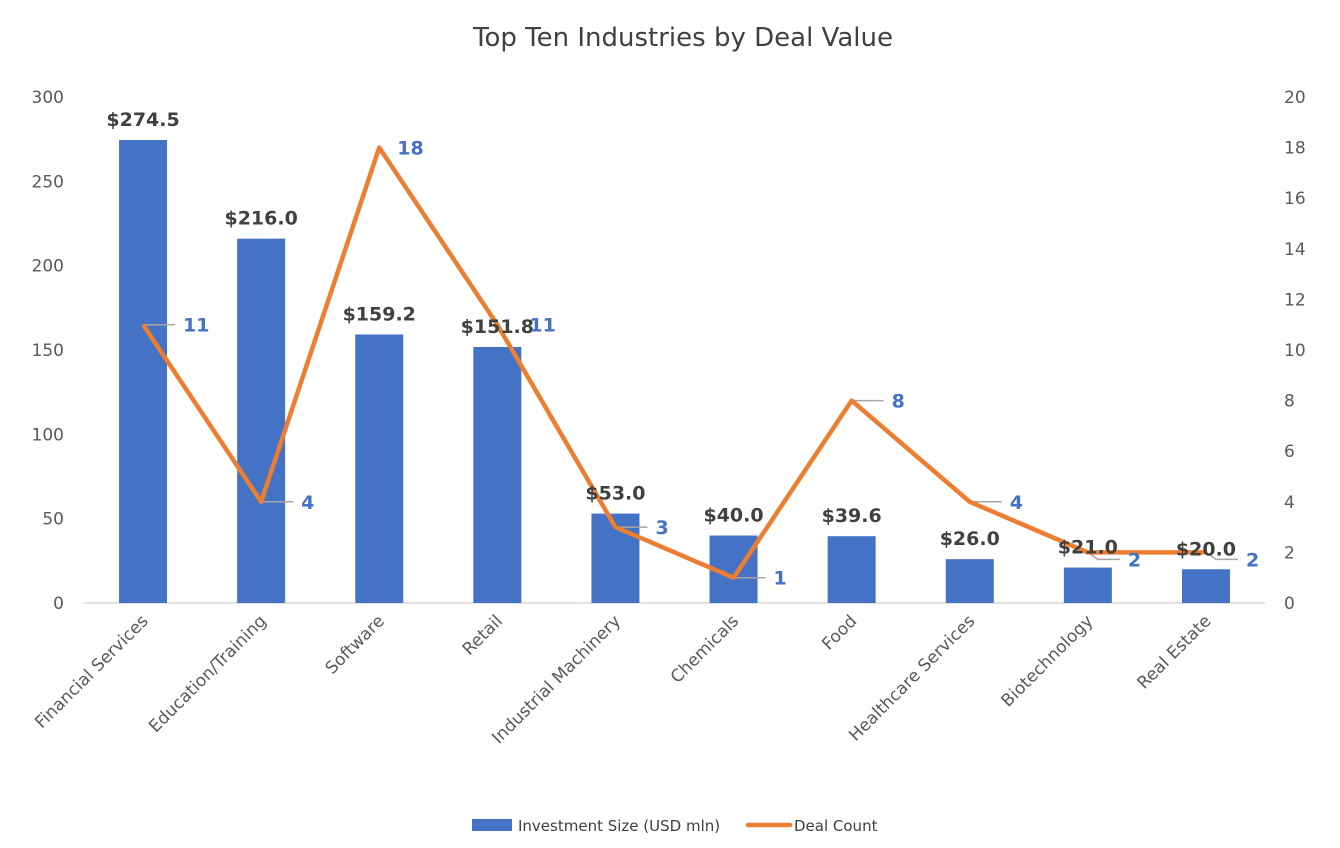  What do you see at coordinates (898, 402) in the screenshot?
I see `line-value-label: 8` at bounding box center [898, 402].